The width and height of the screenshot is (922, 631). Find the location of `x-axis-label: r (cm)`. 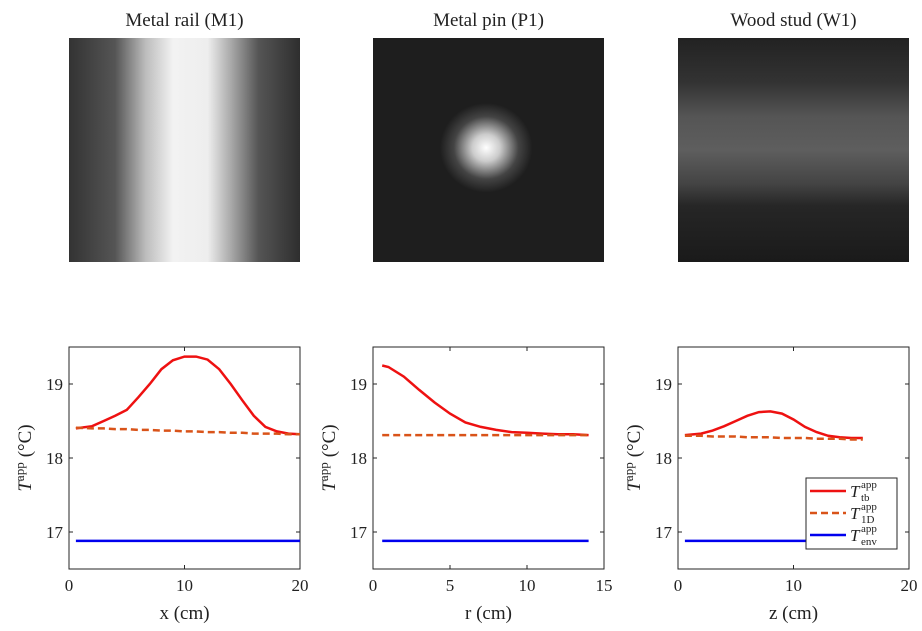

x-axis-label: r (cm) is located at coordinates (488, 613).